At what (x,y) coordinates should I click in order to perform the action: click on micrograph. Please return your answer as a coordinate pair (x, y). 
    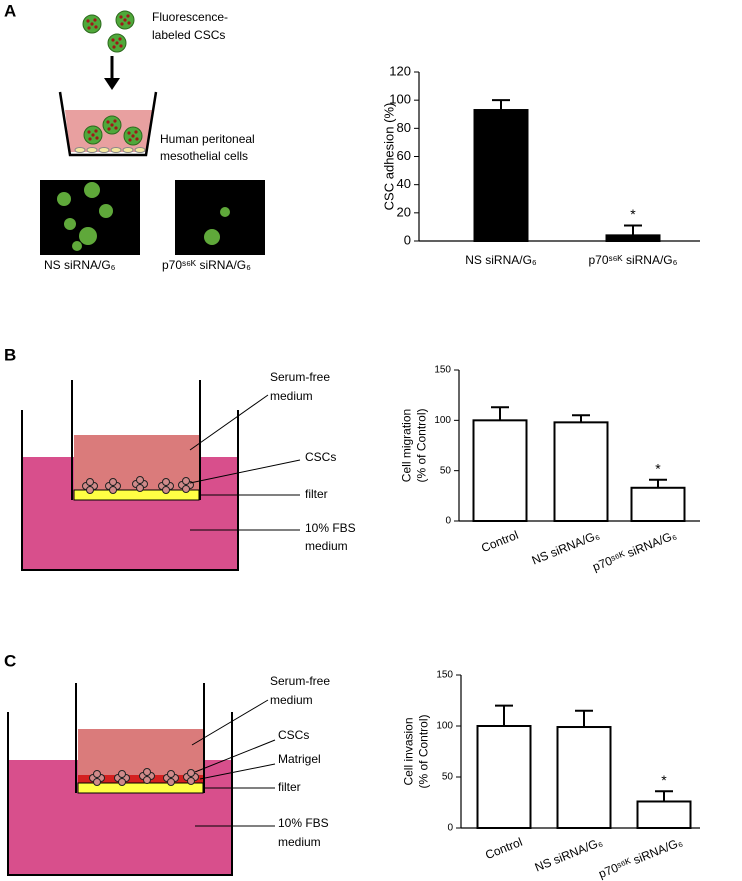
    Looking at the image, I should click on (220, 217).